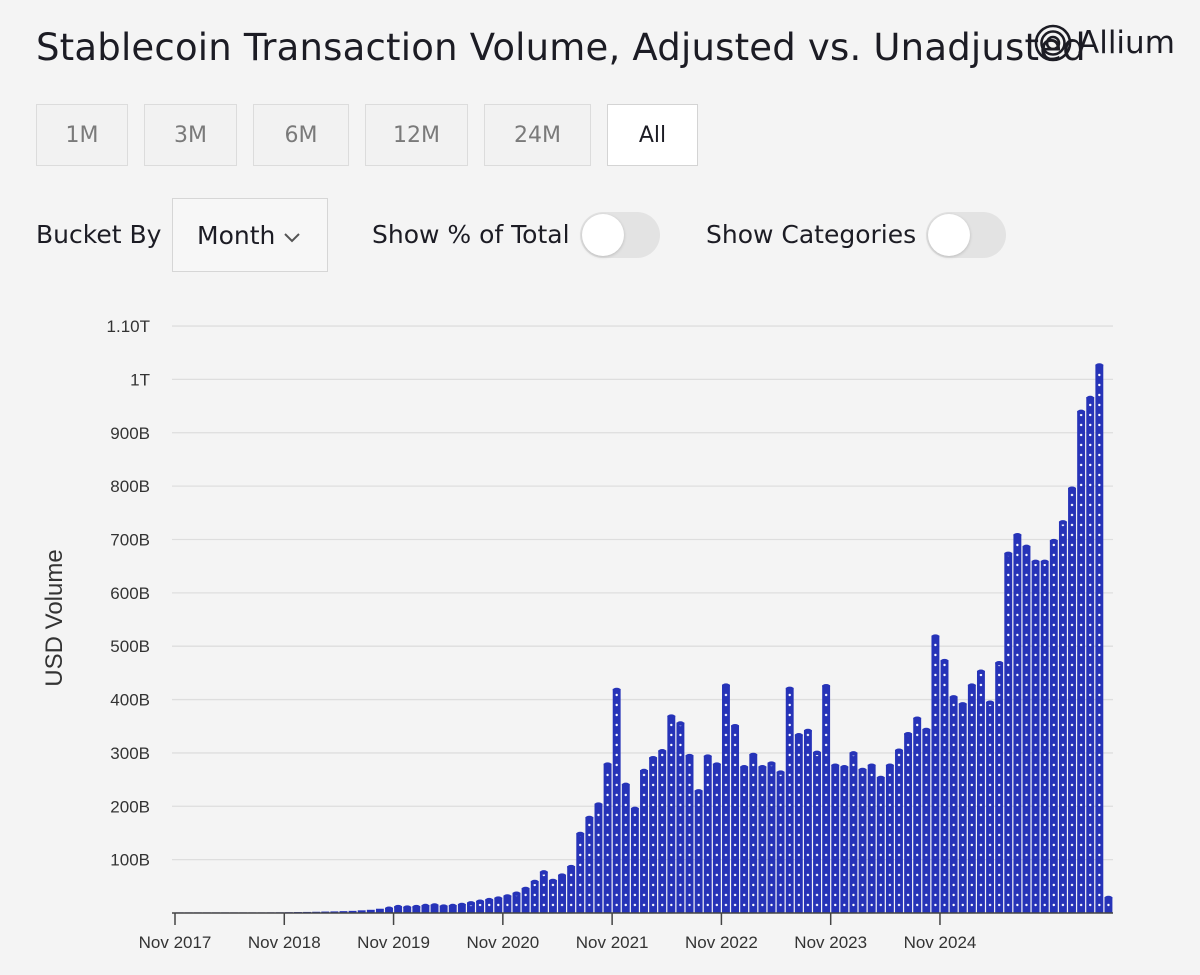 The height and width of the screenshot is (975, 1200). I want to click on y-tick-label: 800B, so click(130, 486).